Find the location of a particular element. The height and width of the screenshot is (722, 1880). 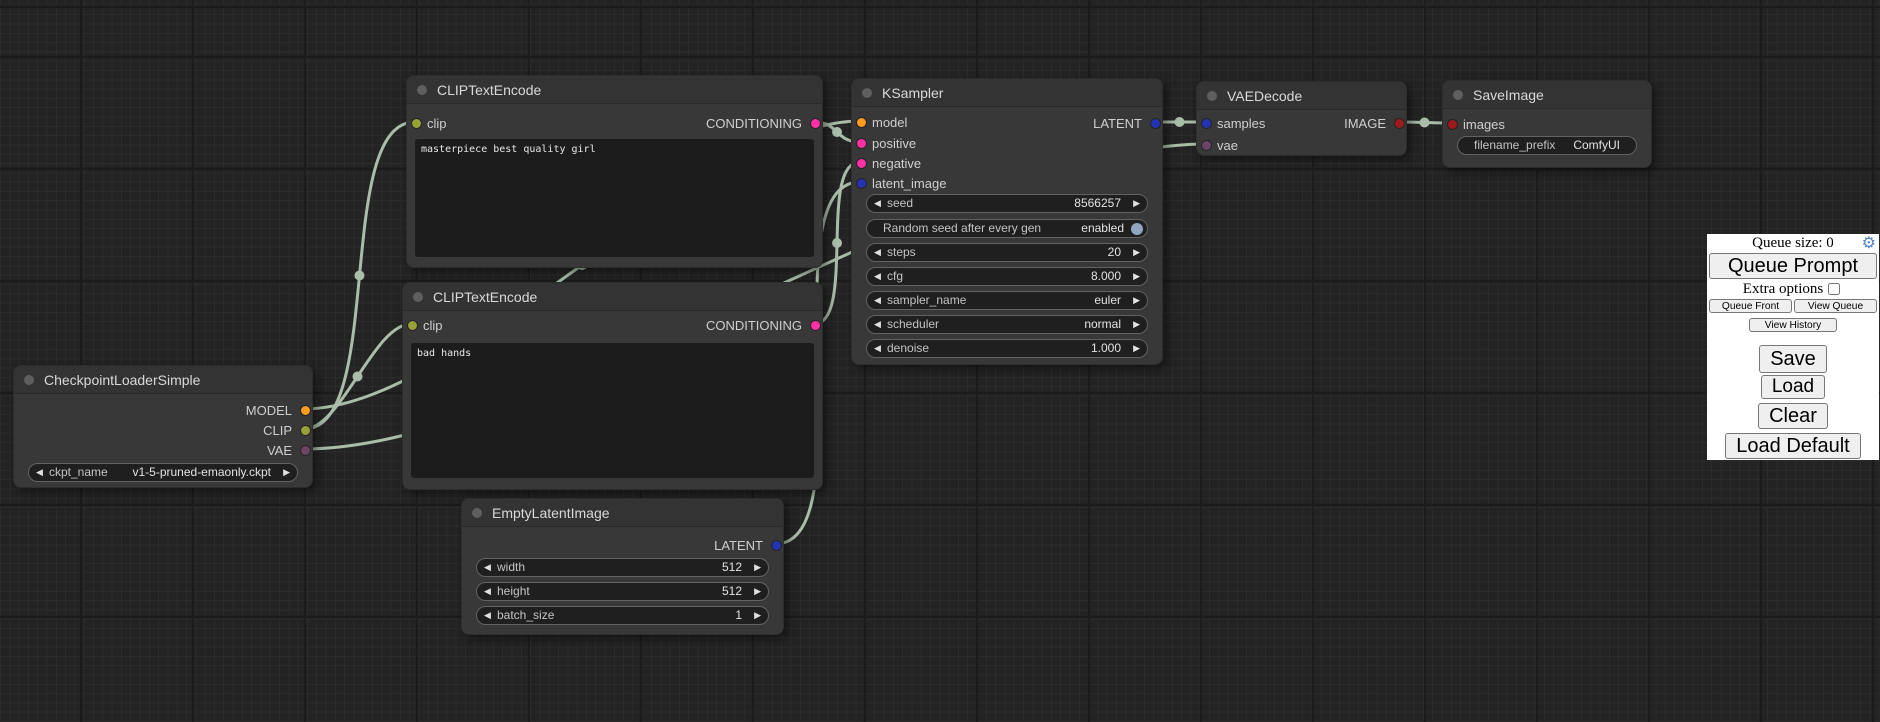

widget-value: 8566257 is located at coordinates (1097, 203).